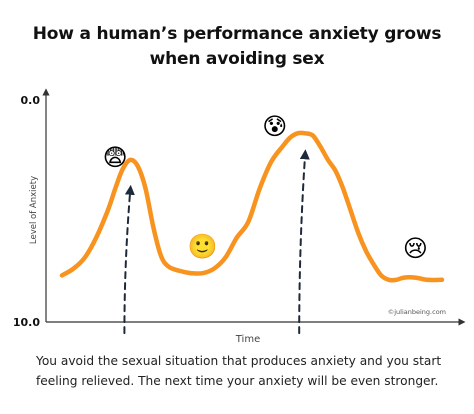  Describe the element at coordinates (417, 312) in the screenshot. I see `watermark: ©julianbeing.com` at that location.